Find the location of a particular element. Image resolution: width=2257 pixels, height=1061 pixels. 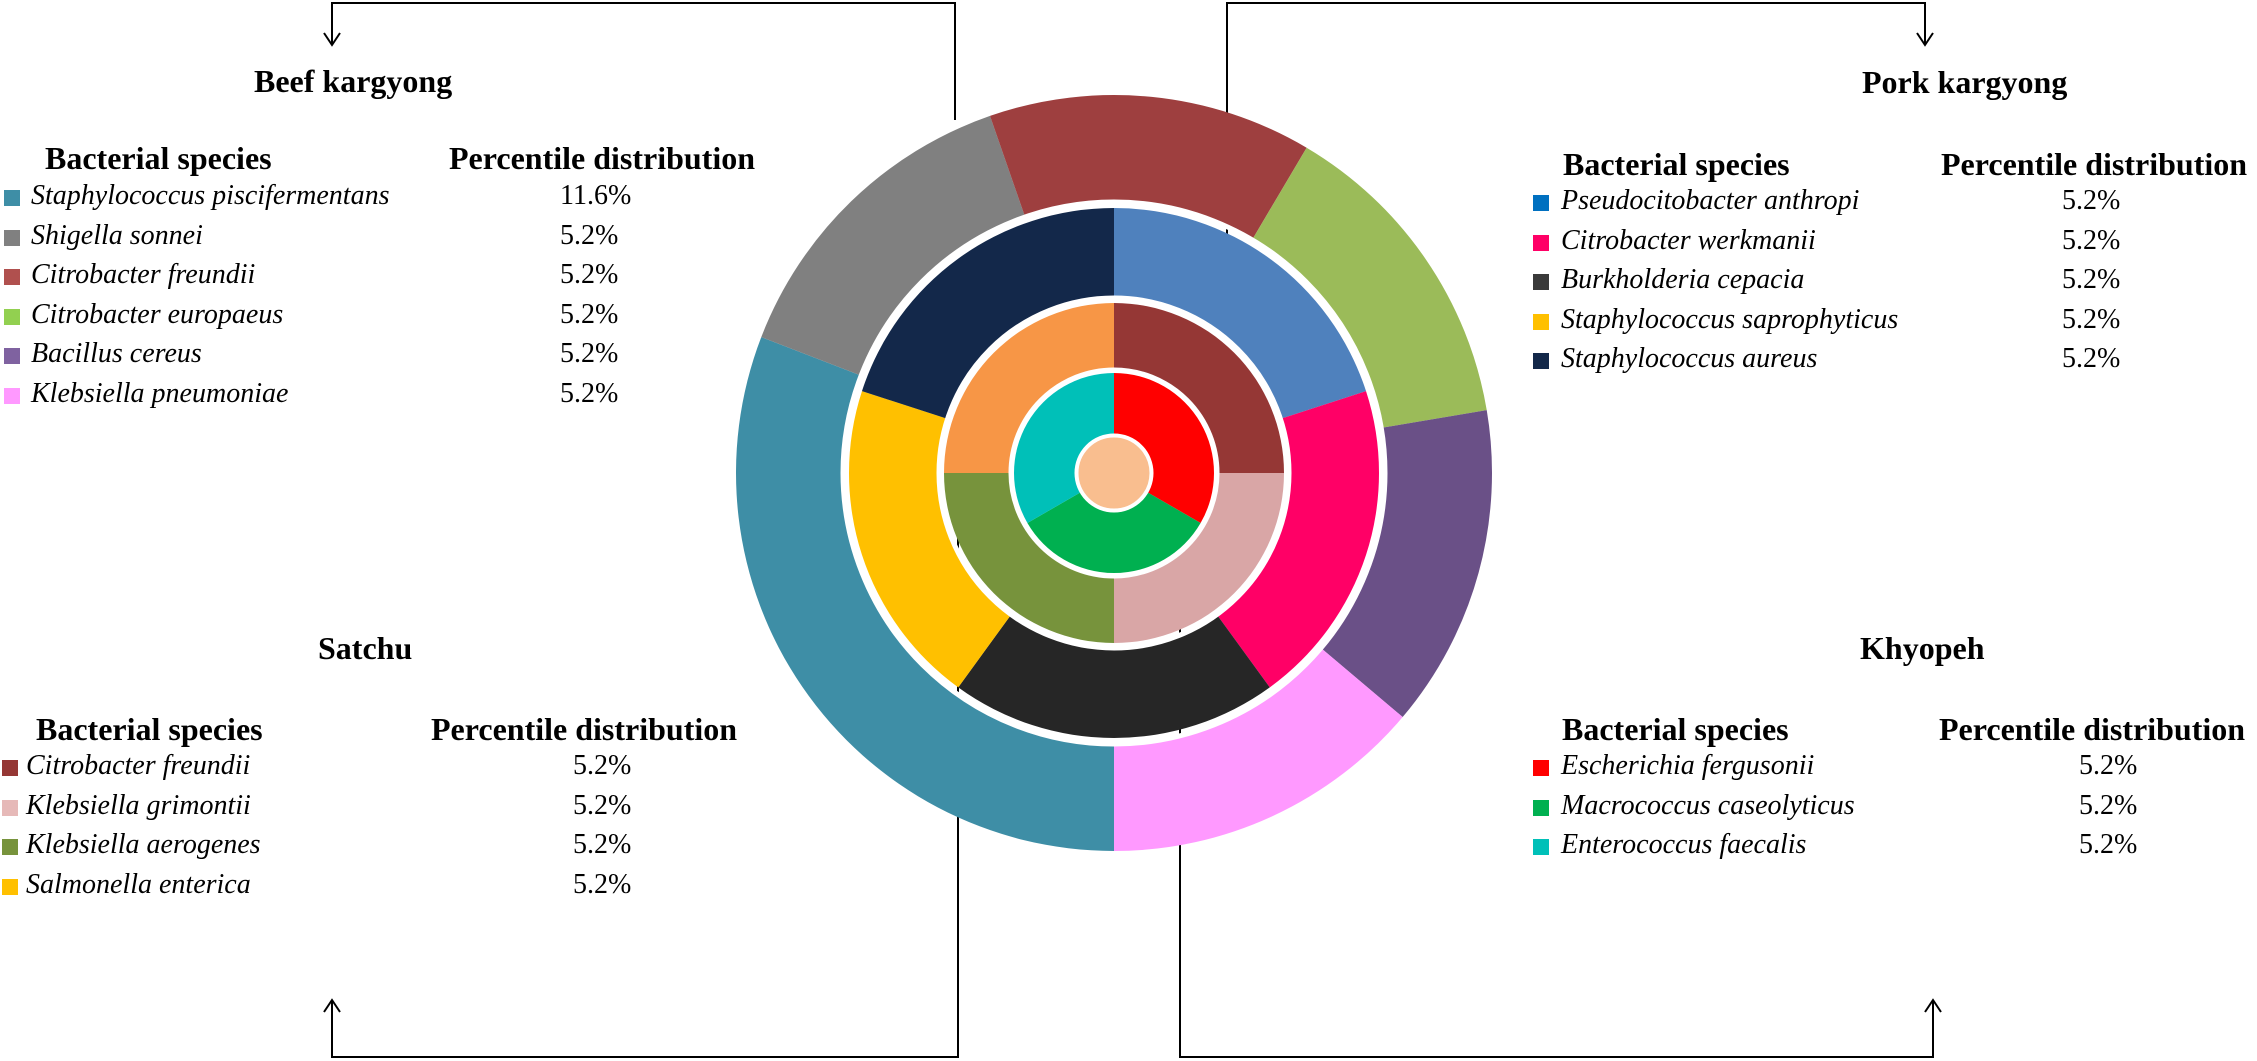

satchu-arrowhead is located at coordinates (332, 1005).